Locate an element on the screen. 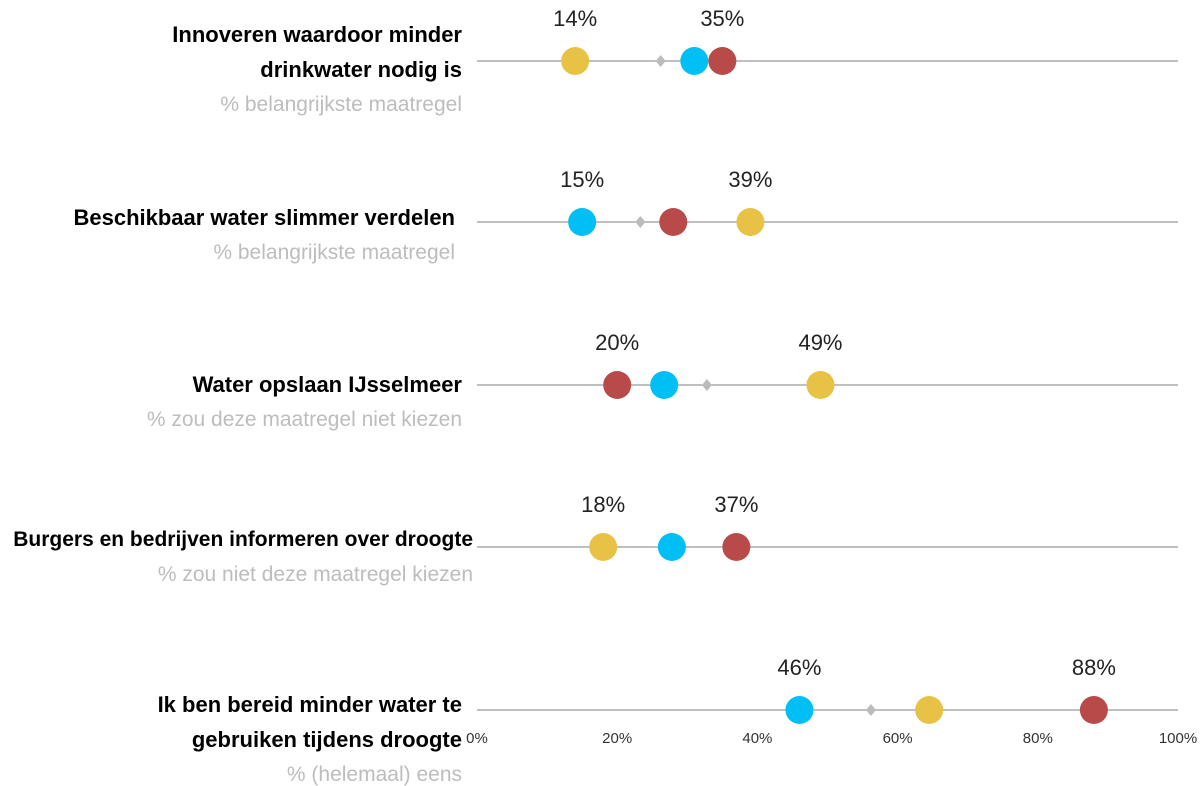 The width and height of the screenshot is (1202, 786). row-subtitle: % (helemaal) eens is located at coordinates (374, 774).